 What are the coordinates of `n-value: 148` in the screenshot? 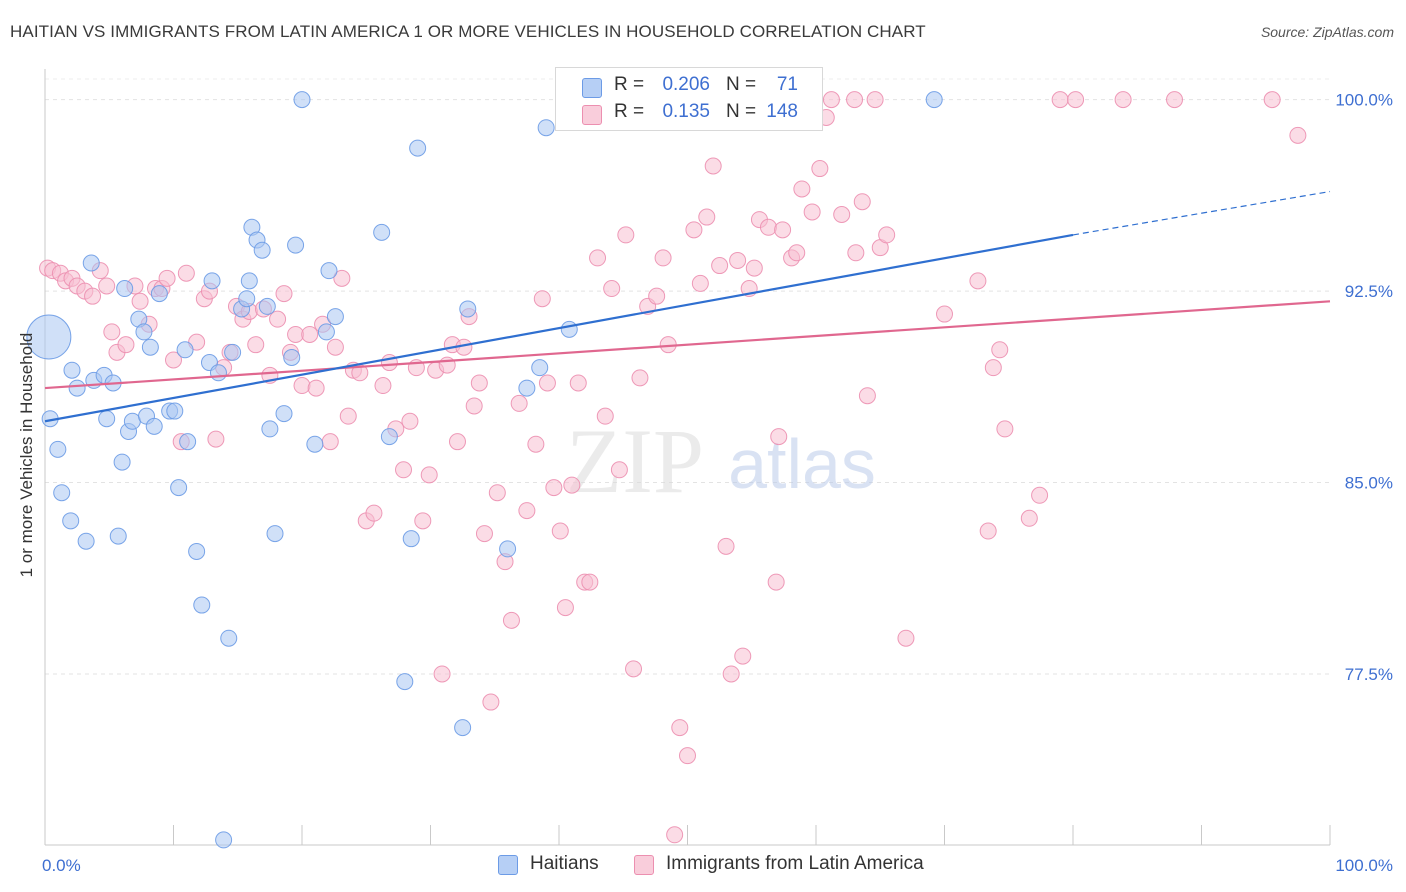 It's located at (782, 111).